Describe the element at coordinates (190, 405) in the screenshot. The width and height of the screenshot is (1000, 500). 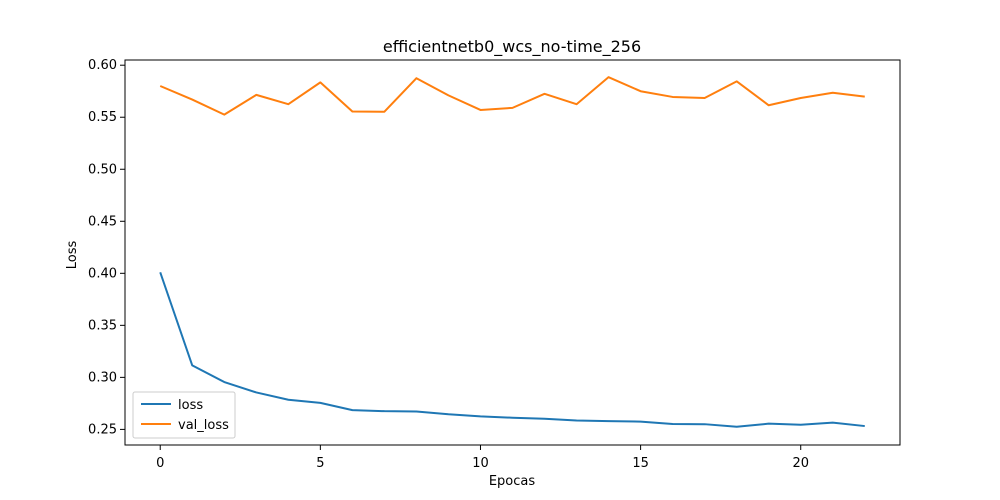
I see `legend-label-loss: loss` at that location.